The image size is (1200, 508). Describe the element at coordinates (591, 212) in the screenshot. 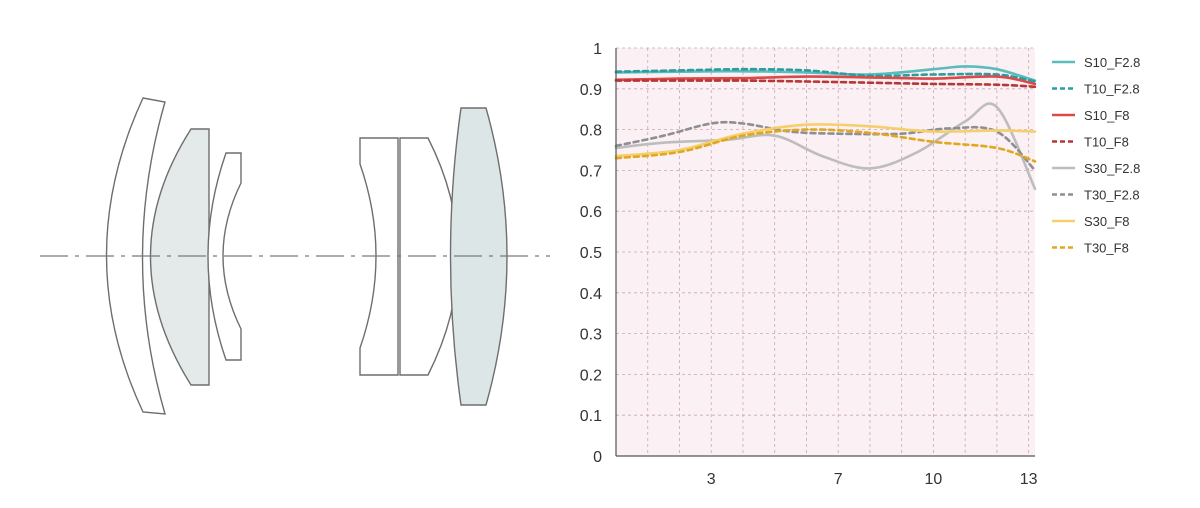

I see `y-tick-label: 0.6` at that location.